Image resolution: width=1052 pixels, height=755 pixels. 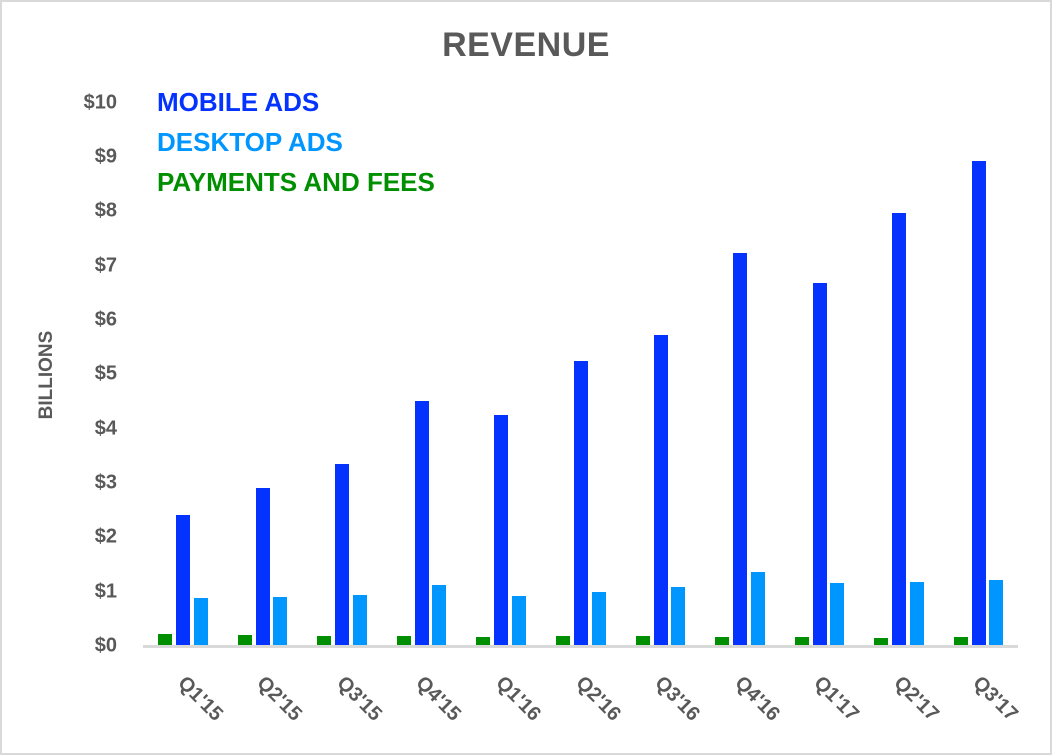 I want to click on y-tick-label: $2, so click(x=105, y=536).